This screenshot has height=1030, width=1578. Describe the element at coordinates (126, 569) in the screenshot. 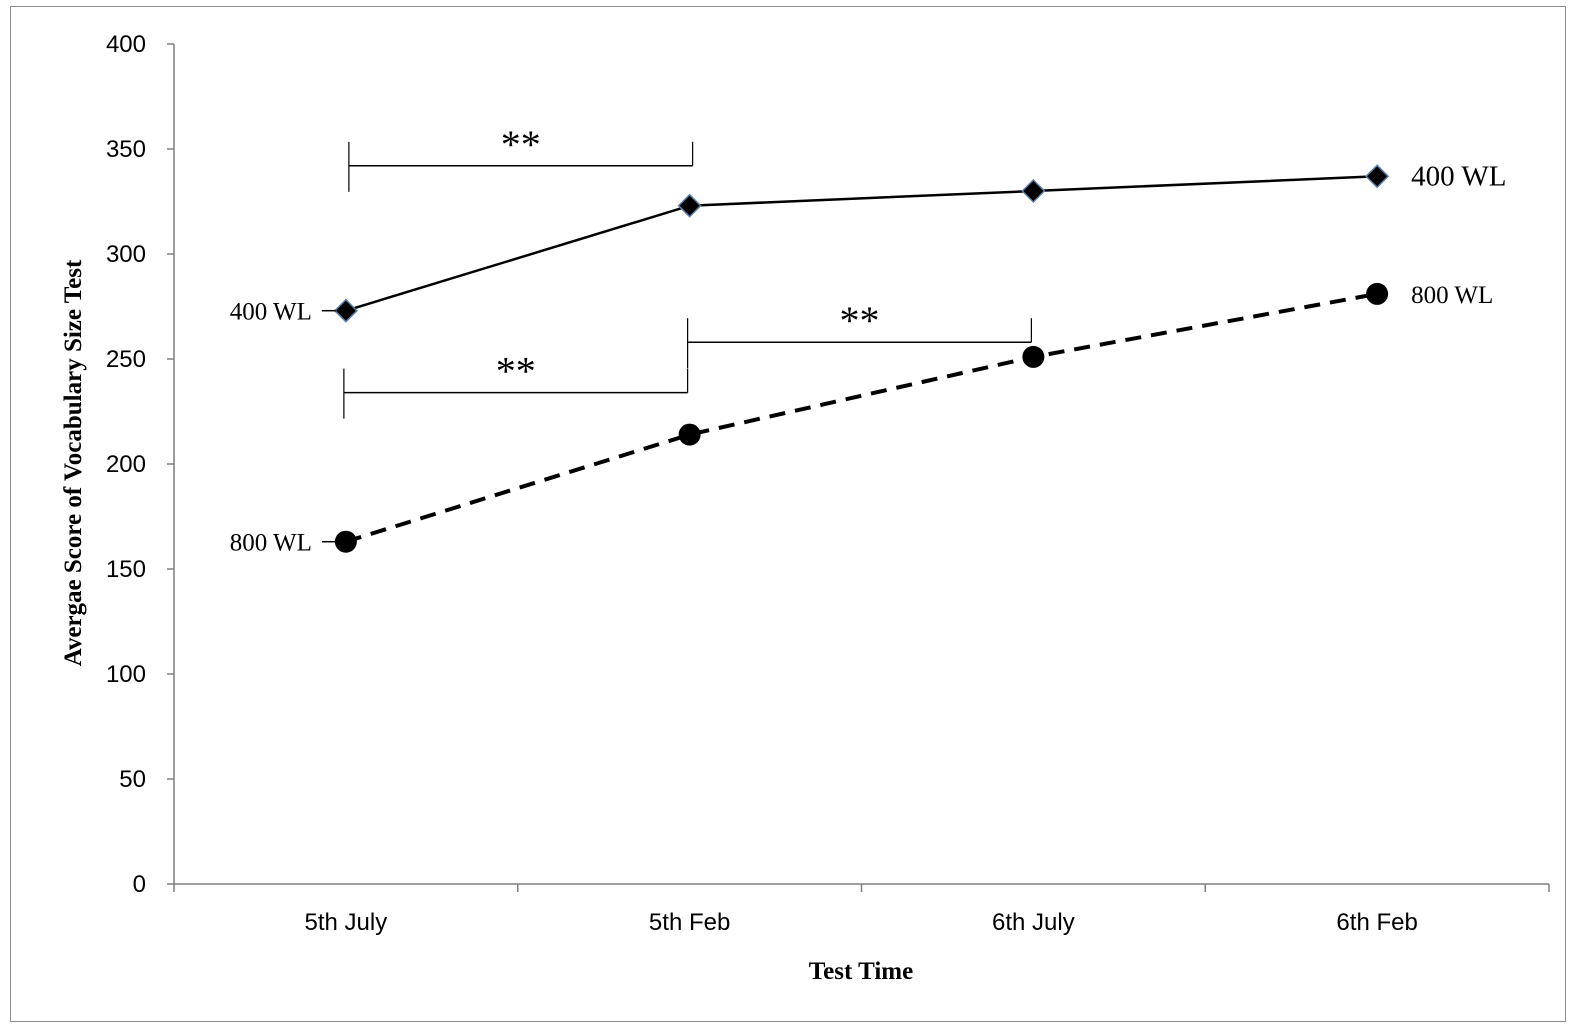

I see `y-tick-label: 150` at that location.